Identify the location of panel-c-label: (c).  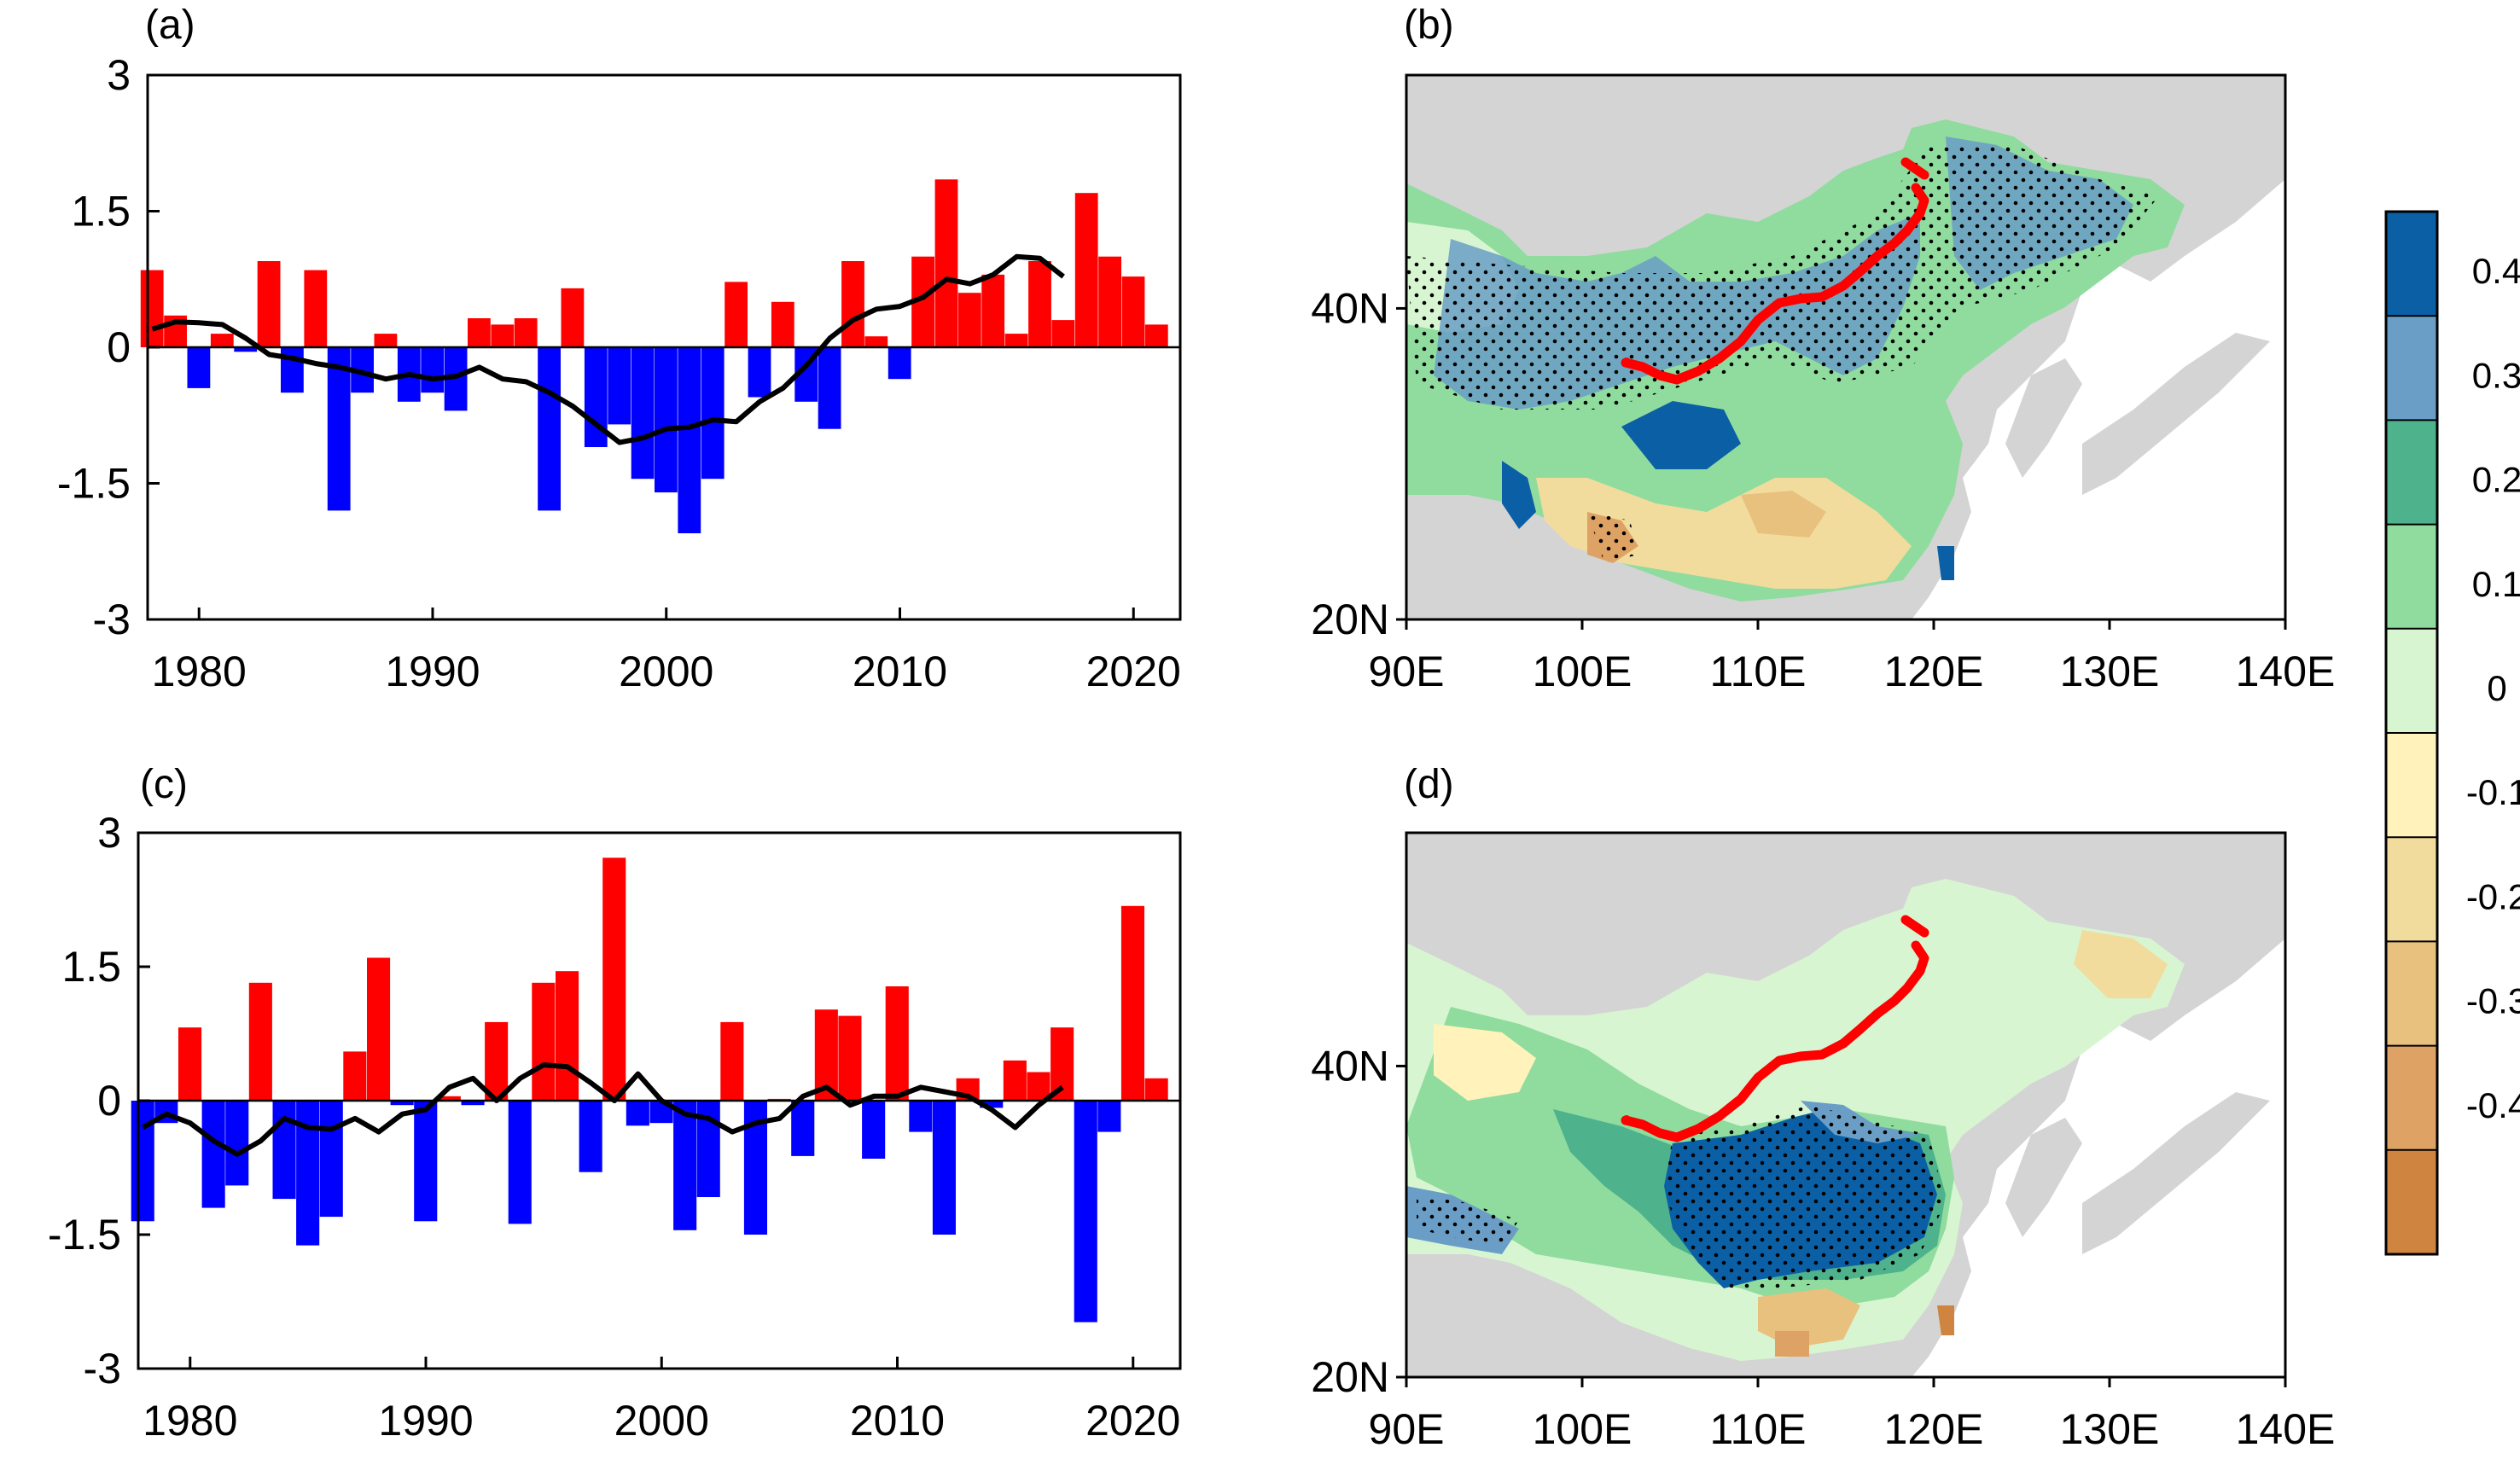
(164, 784).